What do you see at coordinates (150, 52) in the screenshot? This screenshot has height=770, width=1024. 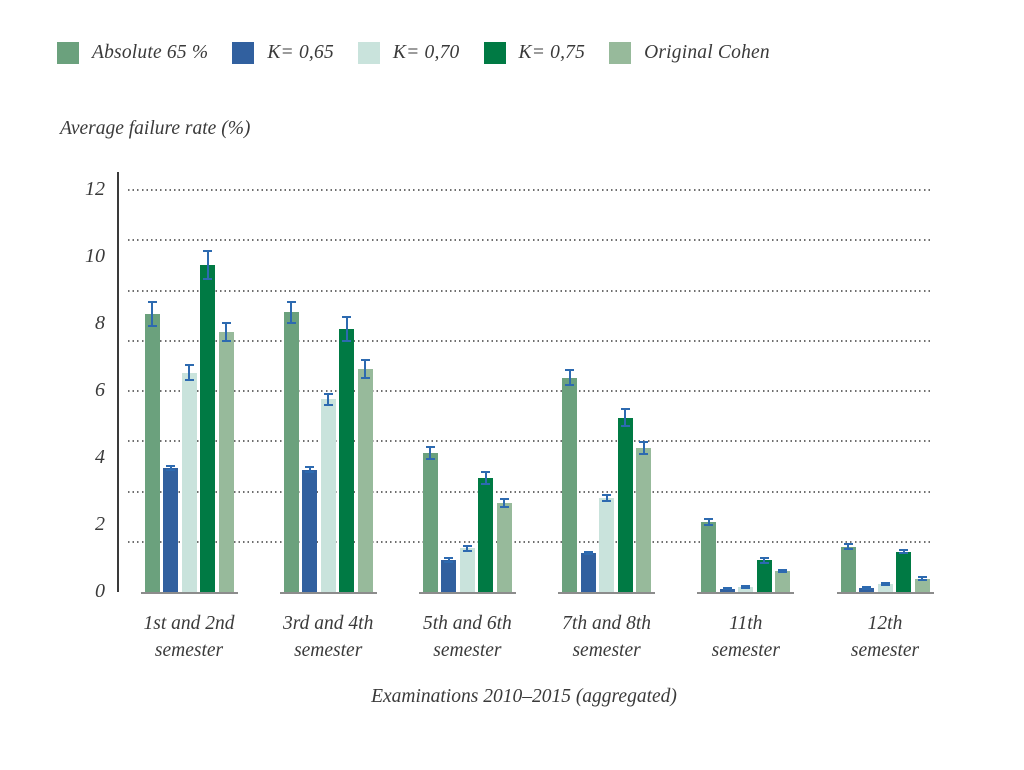 I see `legend-label: Absolute 65 %` at bounding box center [150, 52].